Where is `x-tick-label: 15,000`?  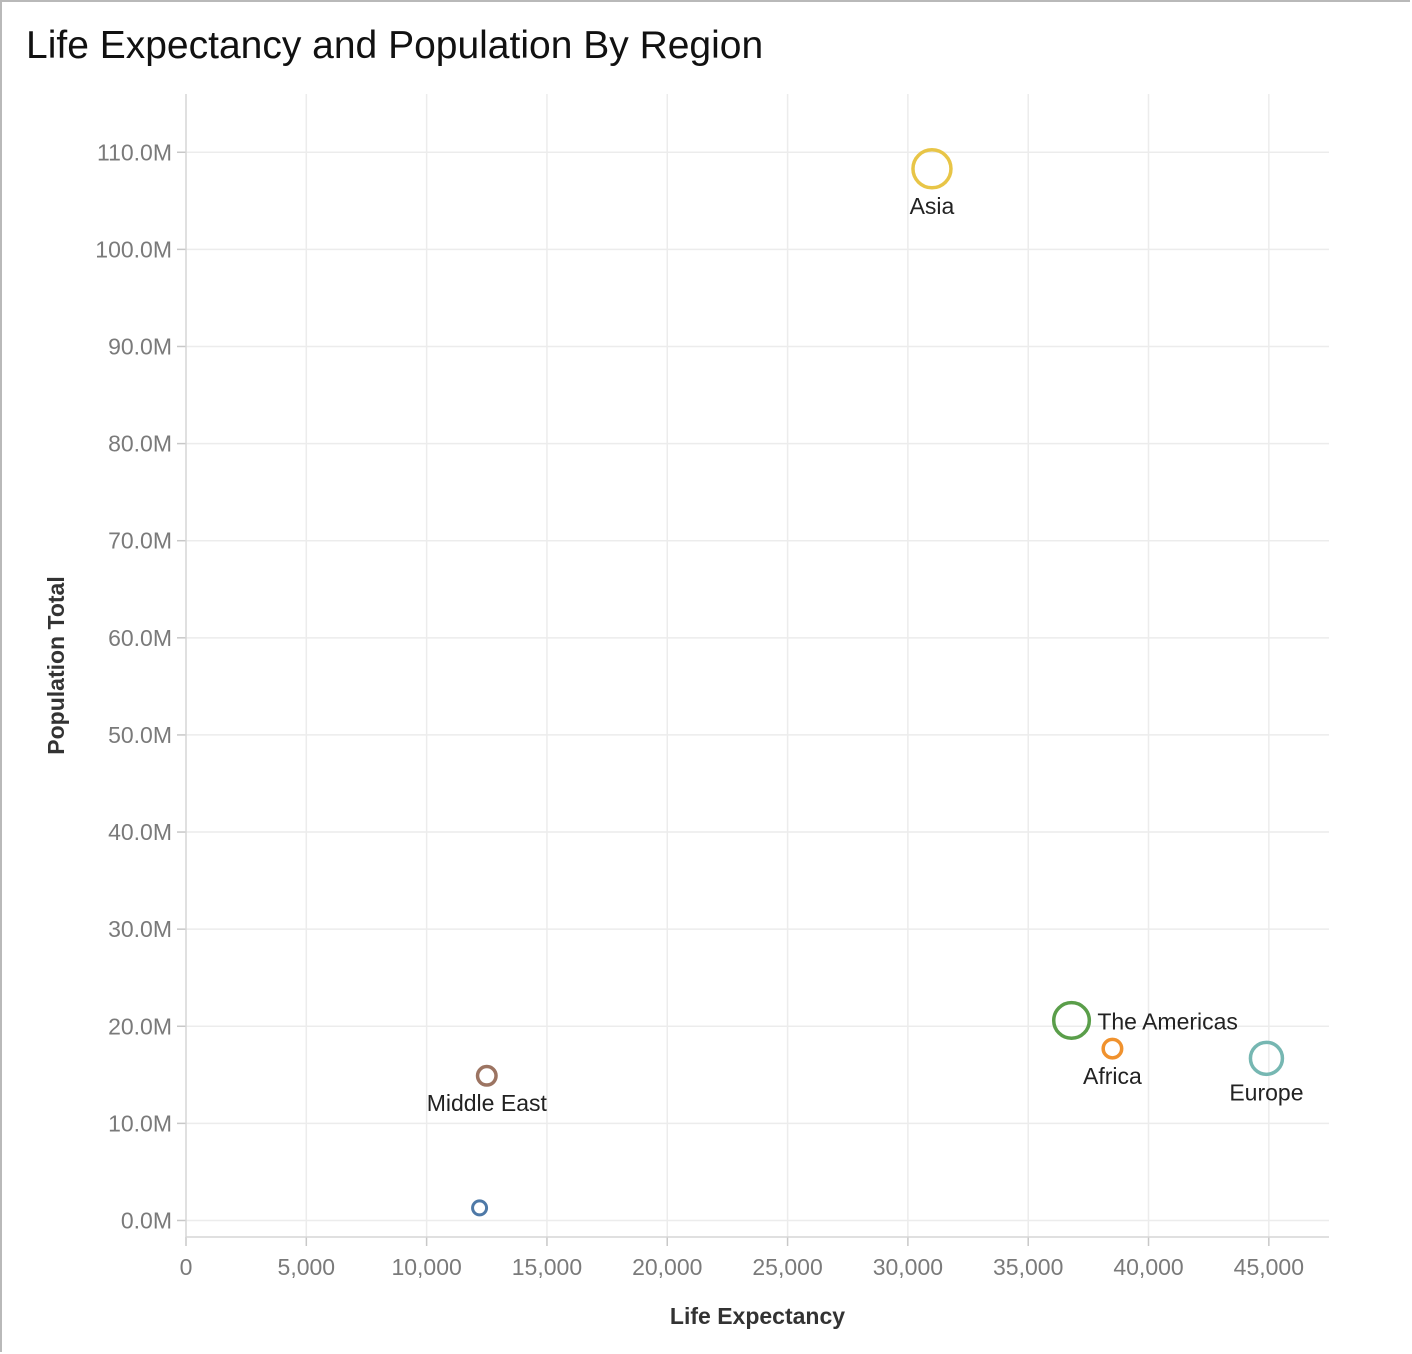
x-tick-label: 15,000 is located at coordinates (547, 1267).